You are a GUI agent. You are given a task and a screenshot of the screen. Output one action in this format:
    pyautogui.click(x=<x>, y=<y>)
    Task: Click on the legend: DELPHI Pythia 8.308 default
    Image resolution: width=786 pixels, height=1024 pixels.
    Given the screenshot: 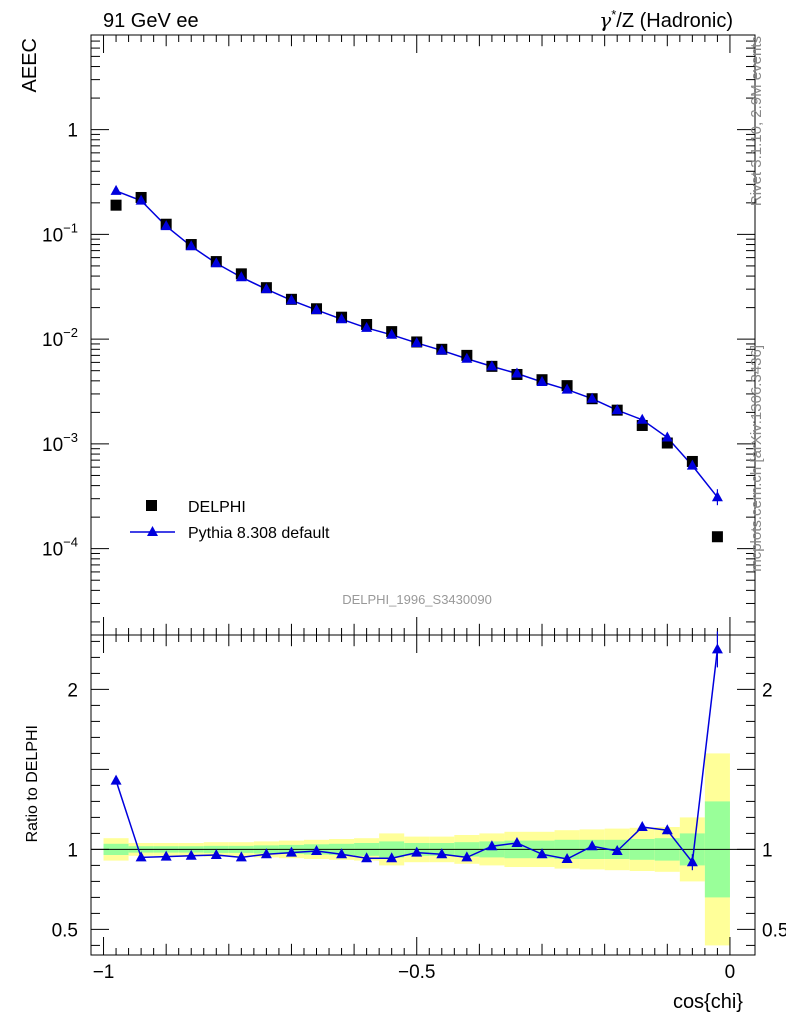 What is the action you would take?
    pyautogui.click(x=230, y=520)
    